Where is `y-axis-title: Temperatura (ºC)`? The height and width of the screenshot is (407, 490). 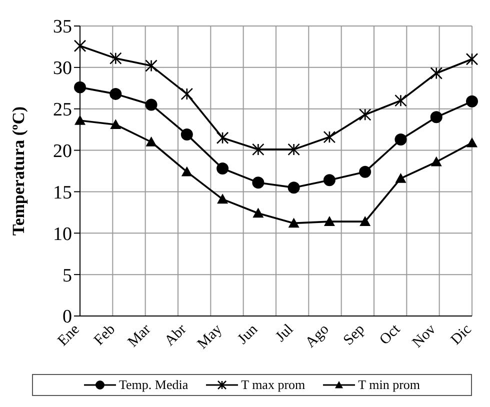
y-axis-title: Temperatura (ºC) is located at coordinates (18, 171).